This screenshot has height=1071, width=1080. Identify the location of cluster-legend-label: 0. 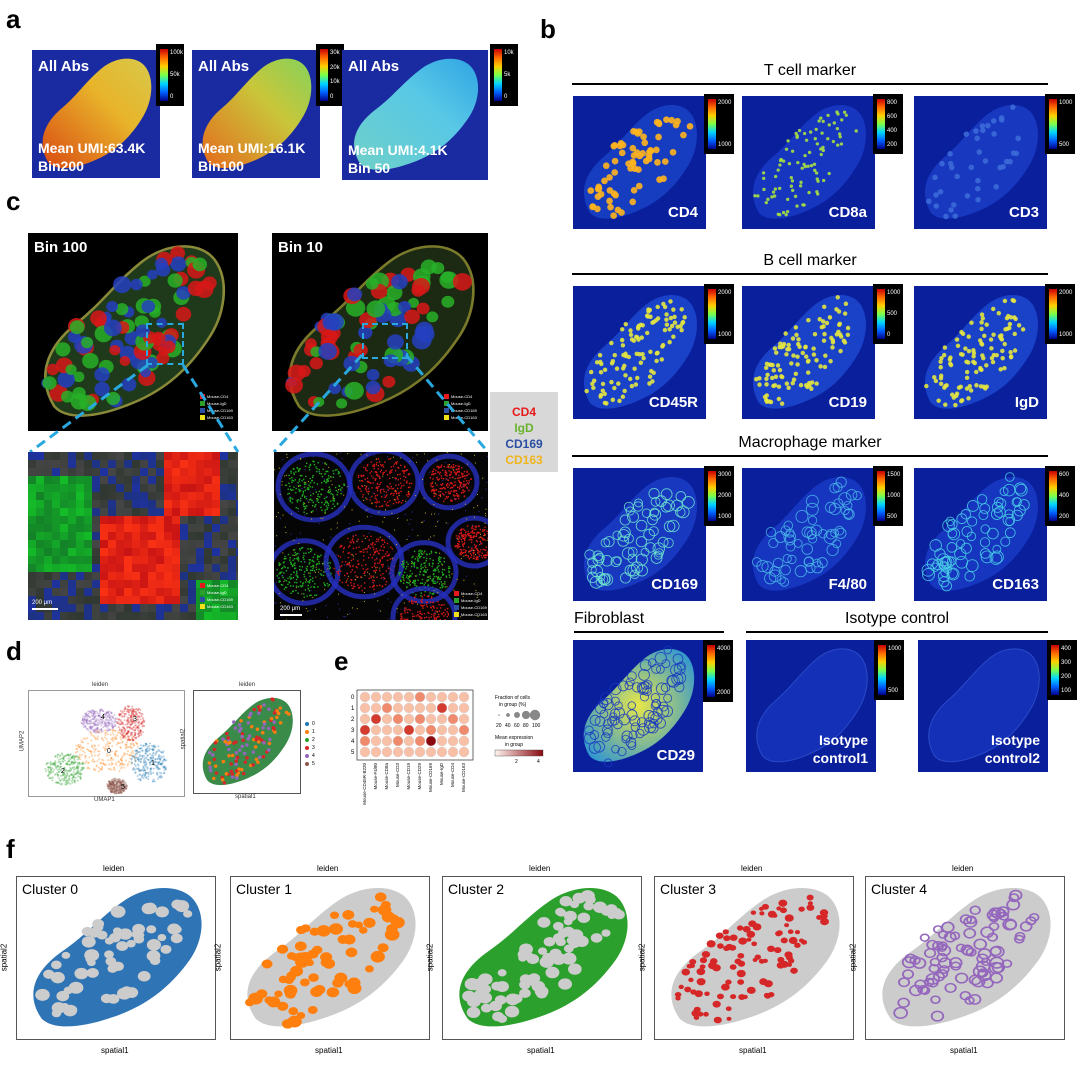
(313, 724).